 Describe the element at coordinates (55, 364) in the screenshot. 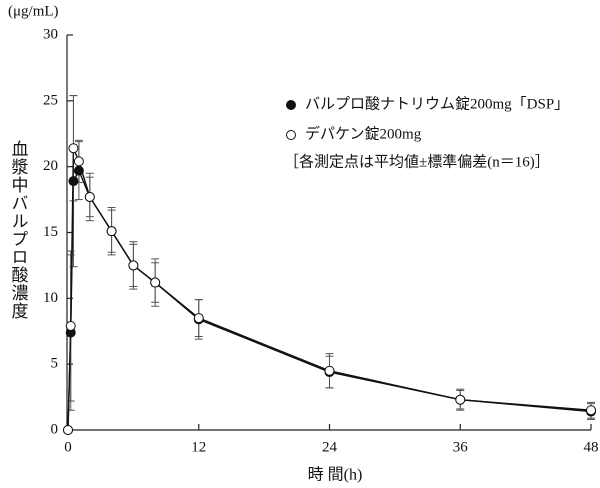

I see `y-tick-label: 5` at that location.